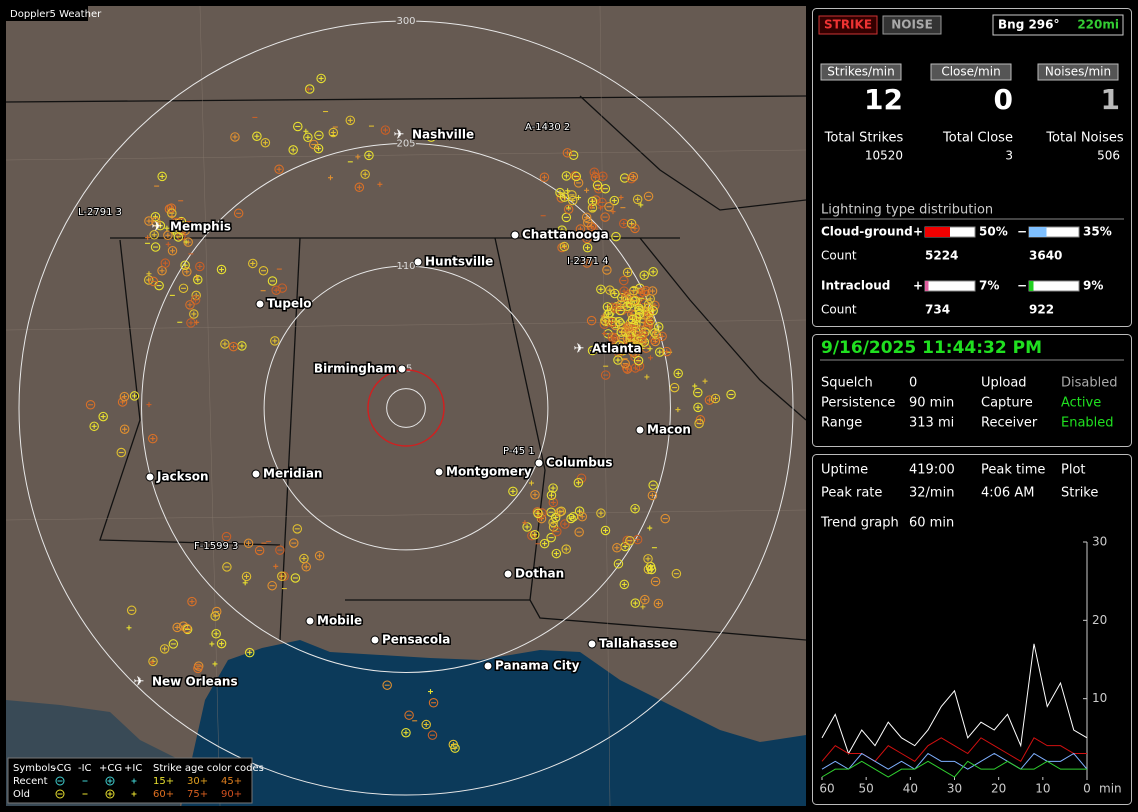 The height and width of the screenshot is (812, 1138). I want to click on count-label: Count, so click(839, 256).